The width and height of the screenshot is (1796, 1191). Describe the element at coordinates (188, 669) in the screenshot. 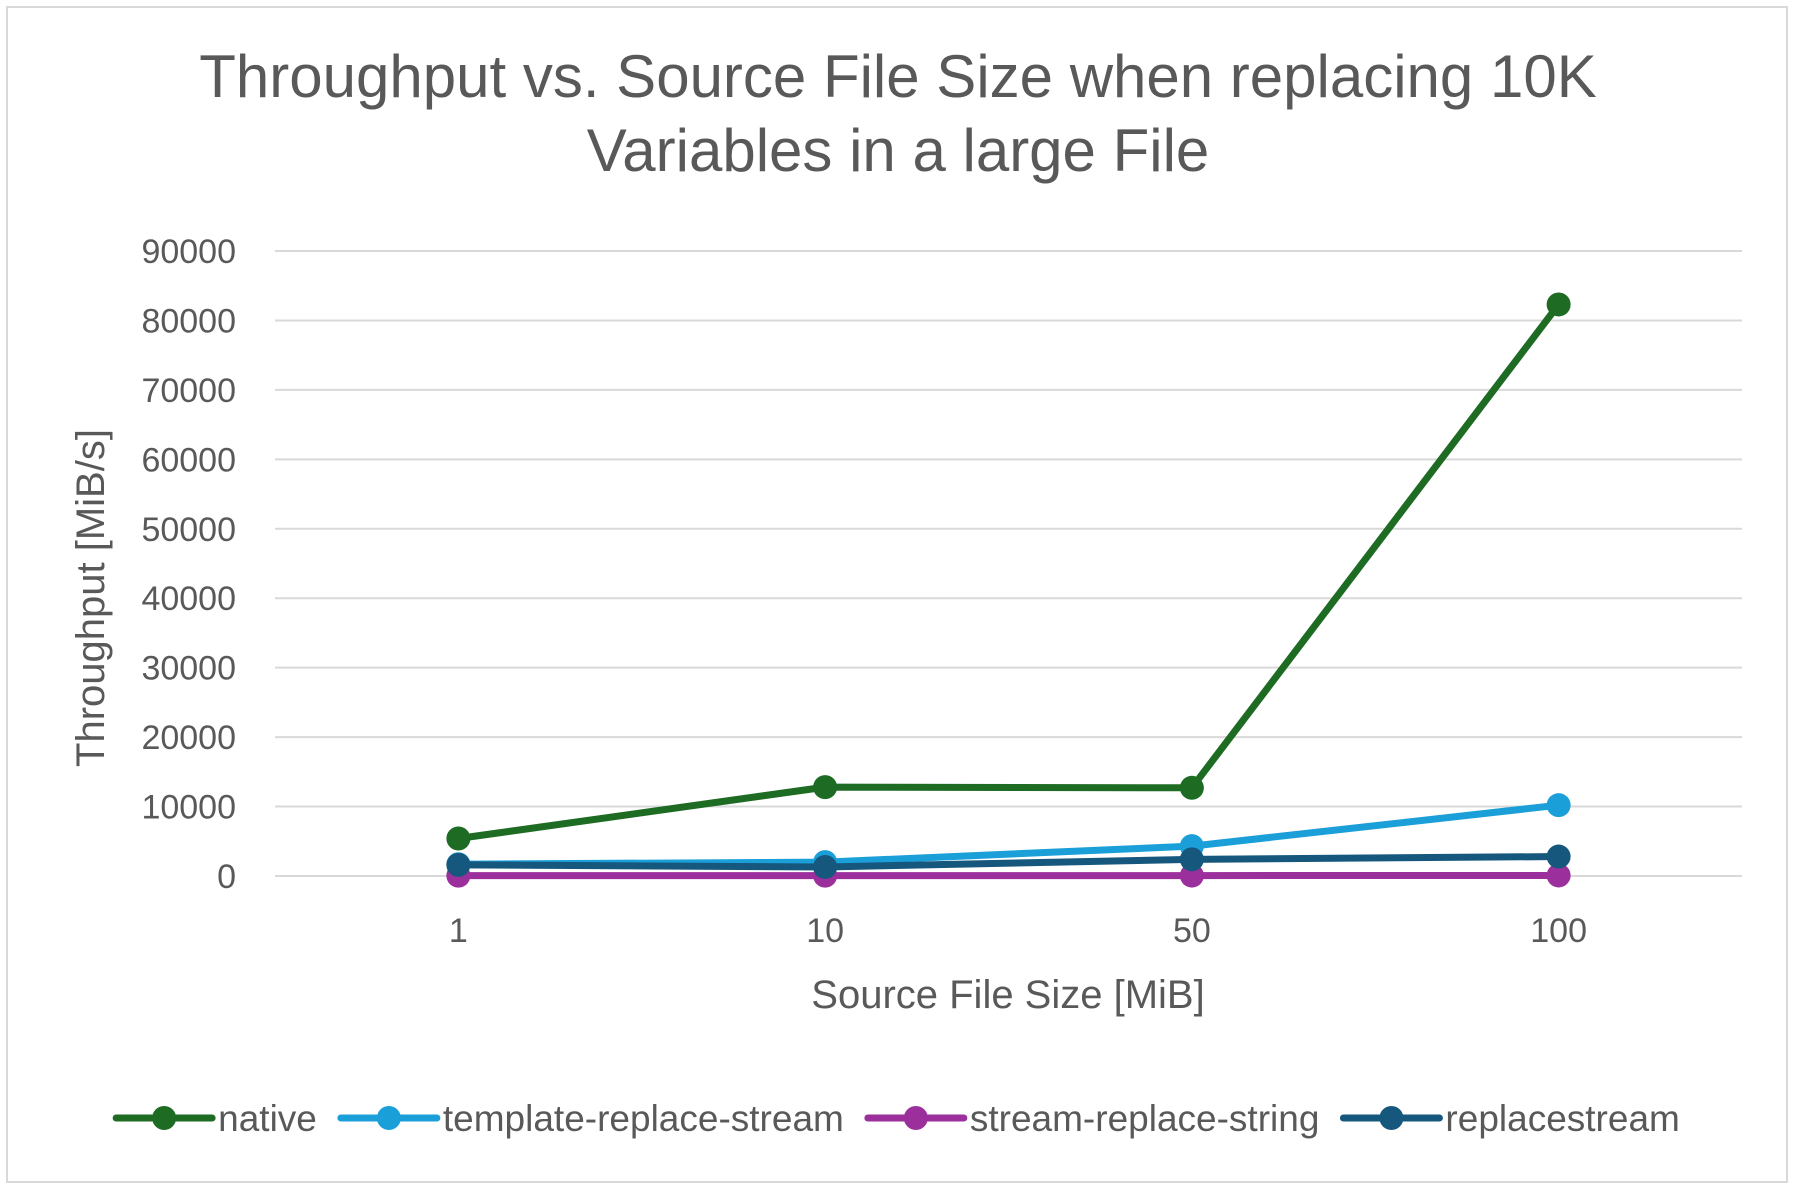

I see `y-tick-label: 30000` at that location.